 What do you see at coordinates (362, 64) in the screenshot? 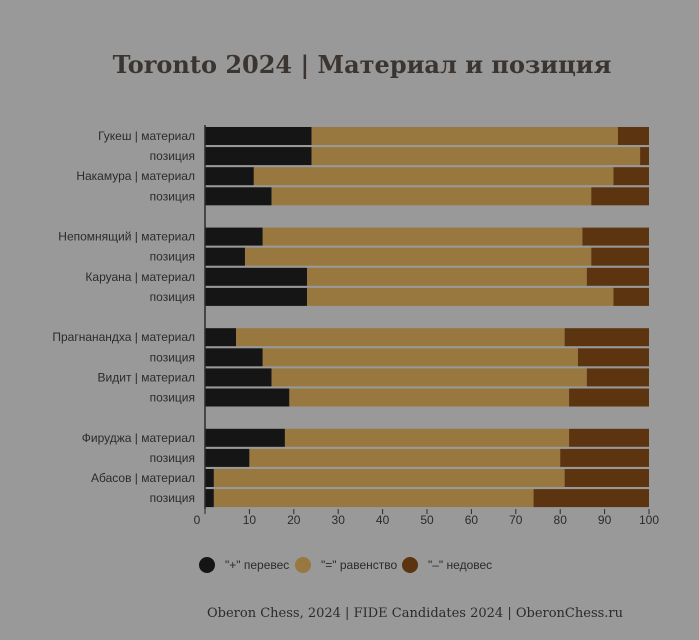
I see `chart-title: Toronto 2024 | Материал и позиция` at bounding box center [362, 64].